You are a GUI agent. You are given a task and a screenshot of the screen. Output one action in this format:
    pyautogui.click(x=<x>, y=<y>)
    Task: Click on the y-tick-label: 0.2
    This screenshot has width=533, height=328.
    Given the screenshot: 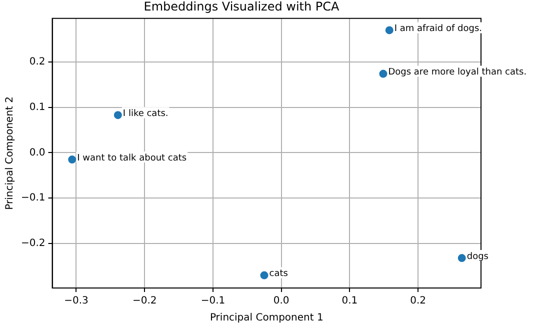 What is the action you would take?
    pyautogui.click(x=37, y=62)
    